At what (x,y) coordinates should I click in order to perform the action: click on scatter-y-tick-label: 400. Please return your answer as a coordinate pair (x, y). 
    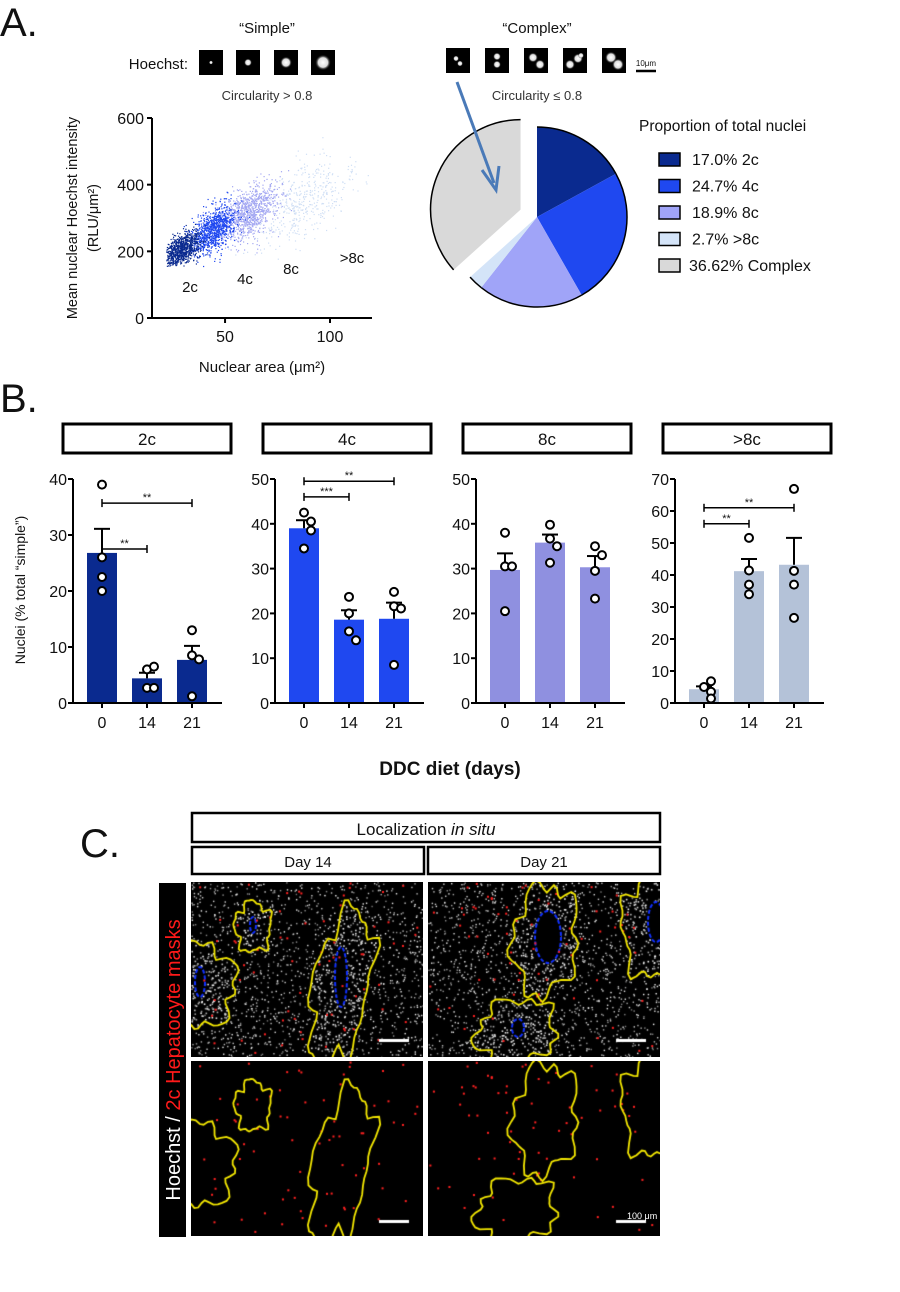
    Looking at the image, I should click on (130, 186).